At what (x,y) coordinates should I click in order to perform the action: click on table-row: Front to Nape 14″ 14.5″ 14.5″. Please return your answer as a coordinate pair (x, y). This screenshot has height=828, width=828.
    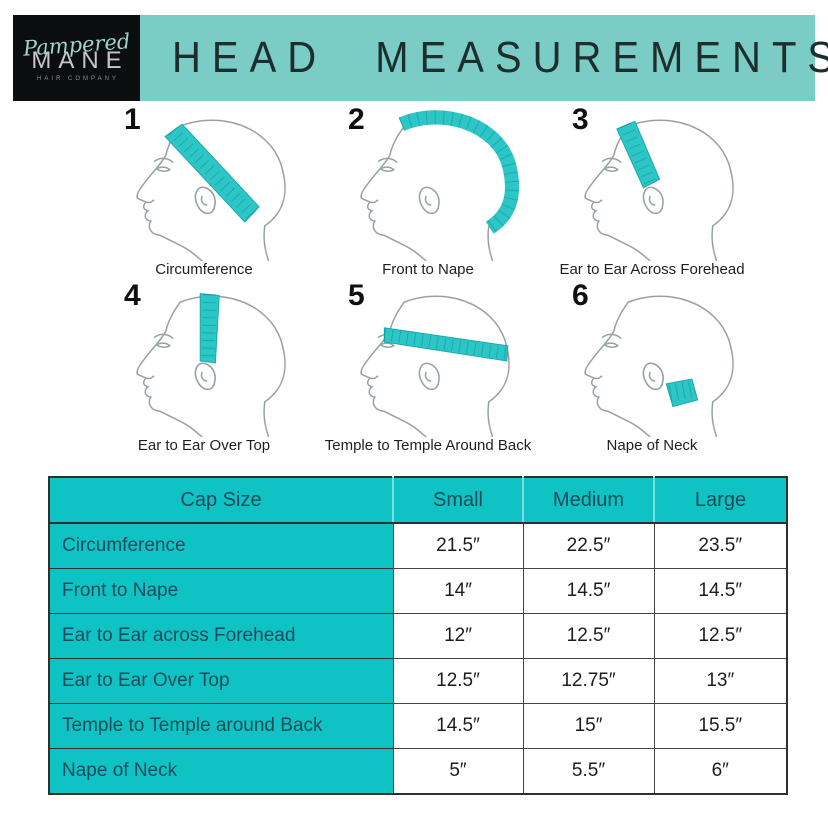
    Looking at the image, I should click on (418, 591).